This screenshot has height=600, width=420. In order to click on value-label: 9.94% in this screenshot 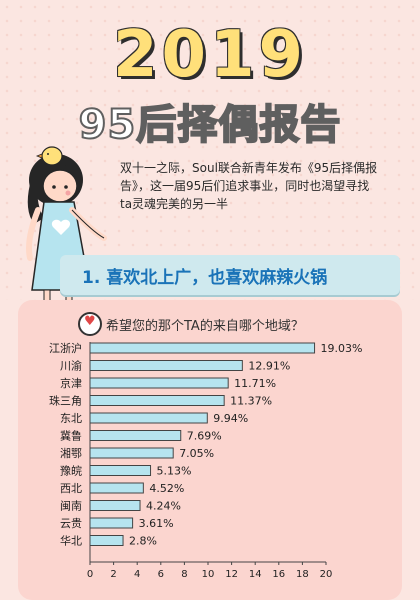, I will do `click(230, 418)`.